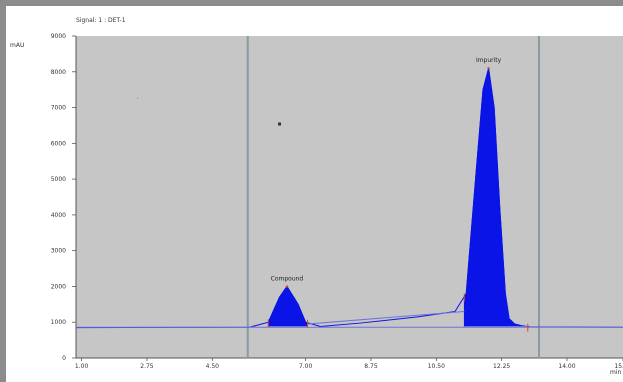  Describe the element at coordinates (489, 60) in the screenshot. I see `peak-label: Impurity` at that location.